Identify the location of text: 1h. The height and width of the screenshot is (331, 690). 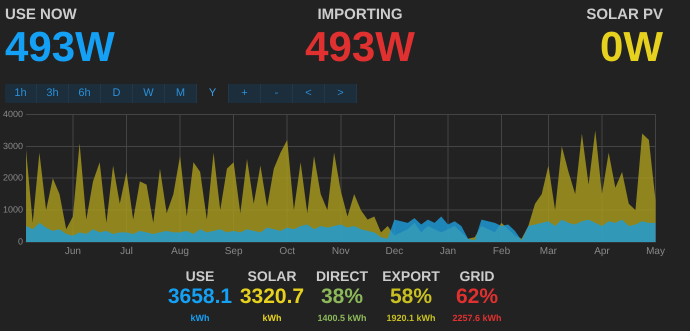
(21, 93).